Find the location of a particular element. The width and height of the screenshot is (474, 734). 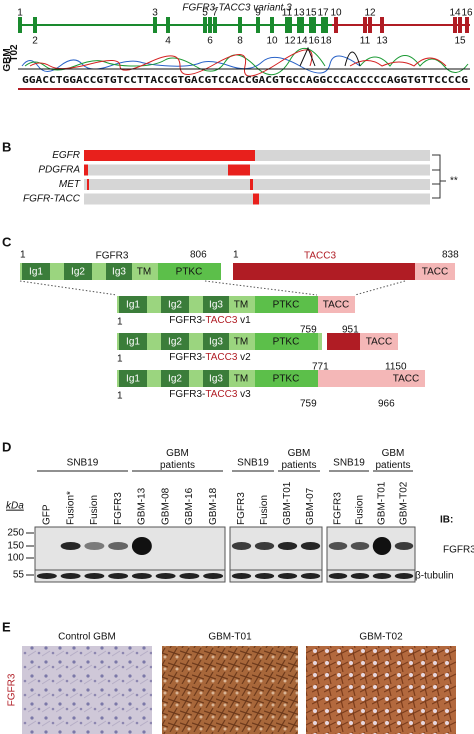

variant-name: FGFR3-TACC3 v2 is located at coordinates (210, 357).